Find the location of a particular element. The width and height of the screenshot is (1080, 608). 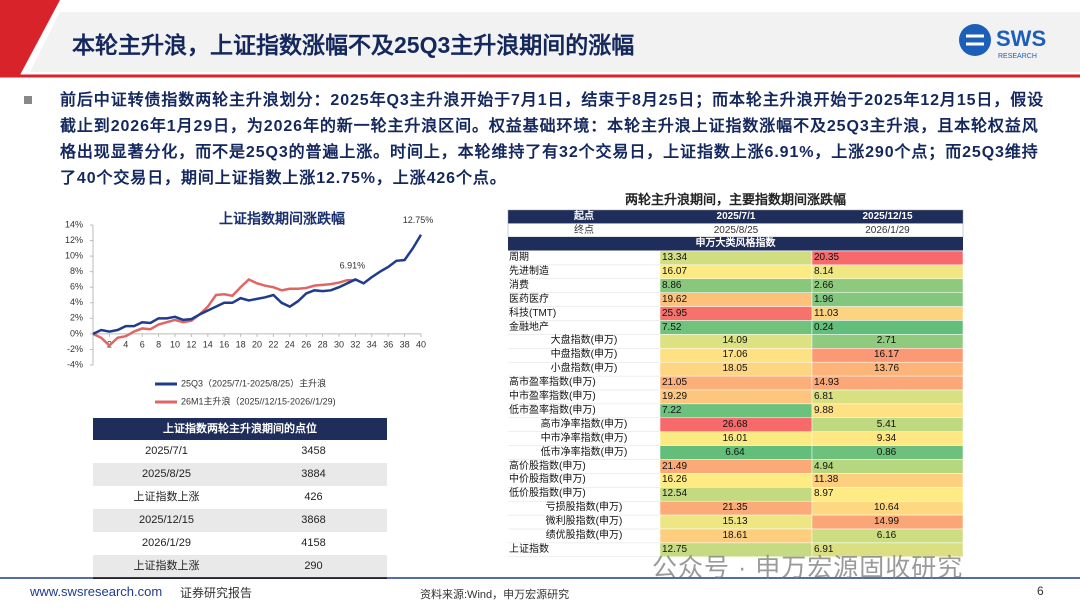

accent is located at coordinates (30, 37).